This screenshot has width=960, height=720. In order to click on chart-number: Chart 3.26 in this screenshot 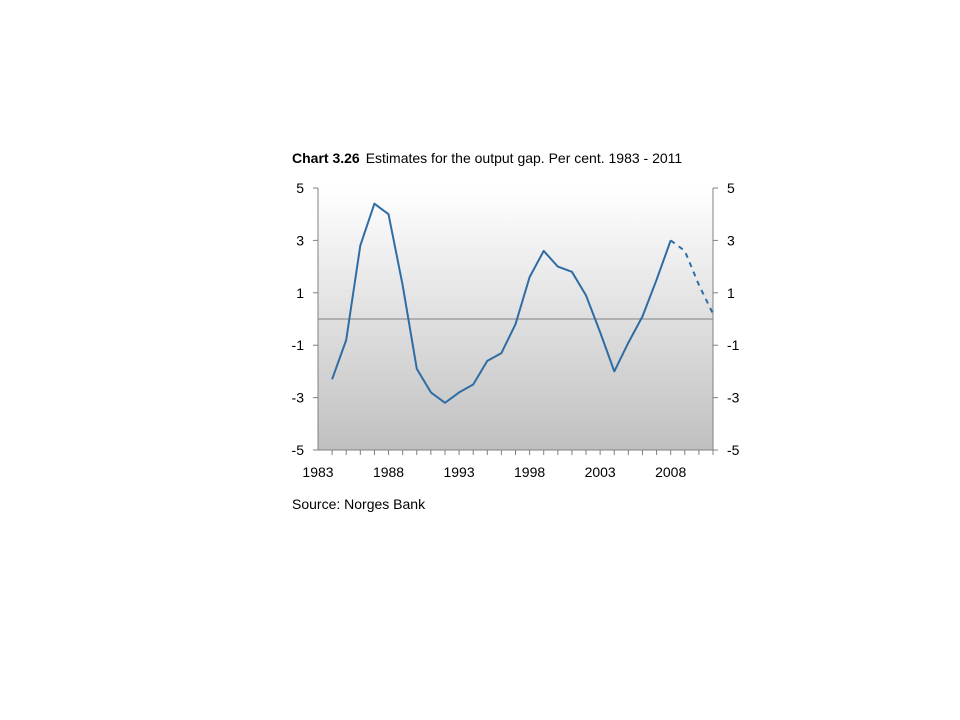, I will do `click(326, 158)`.